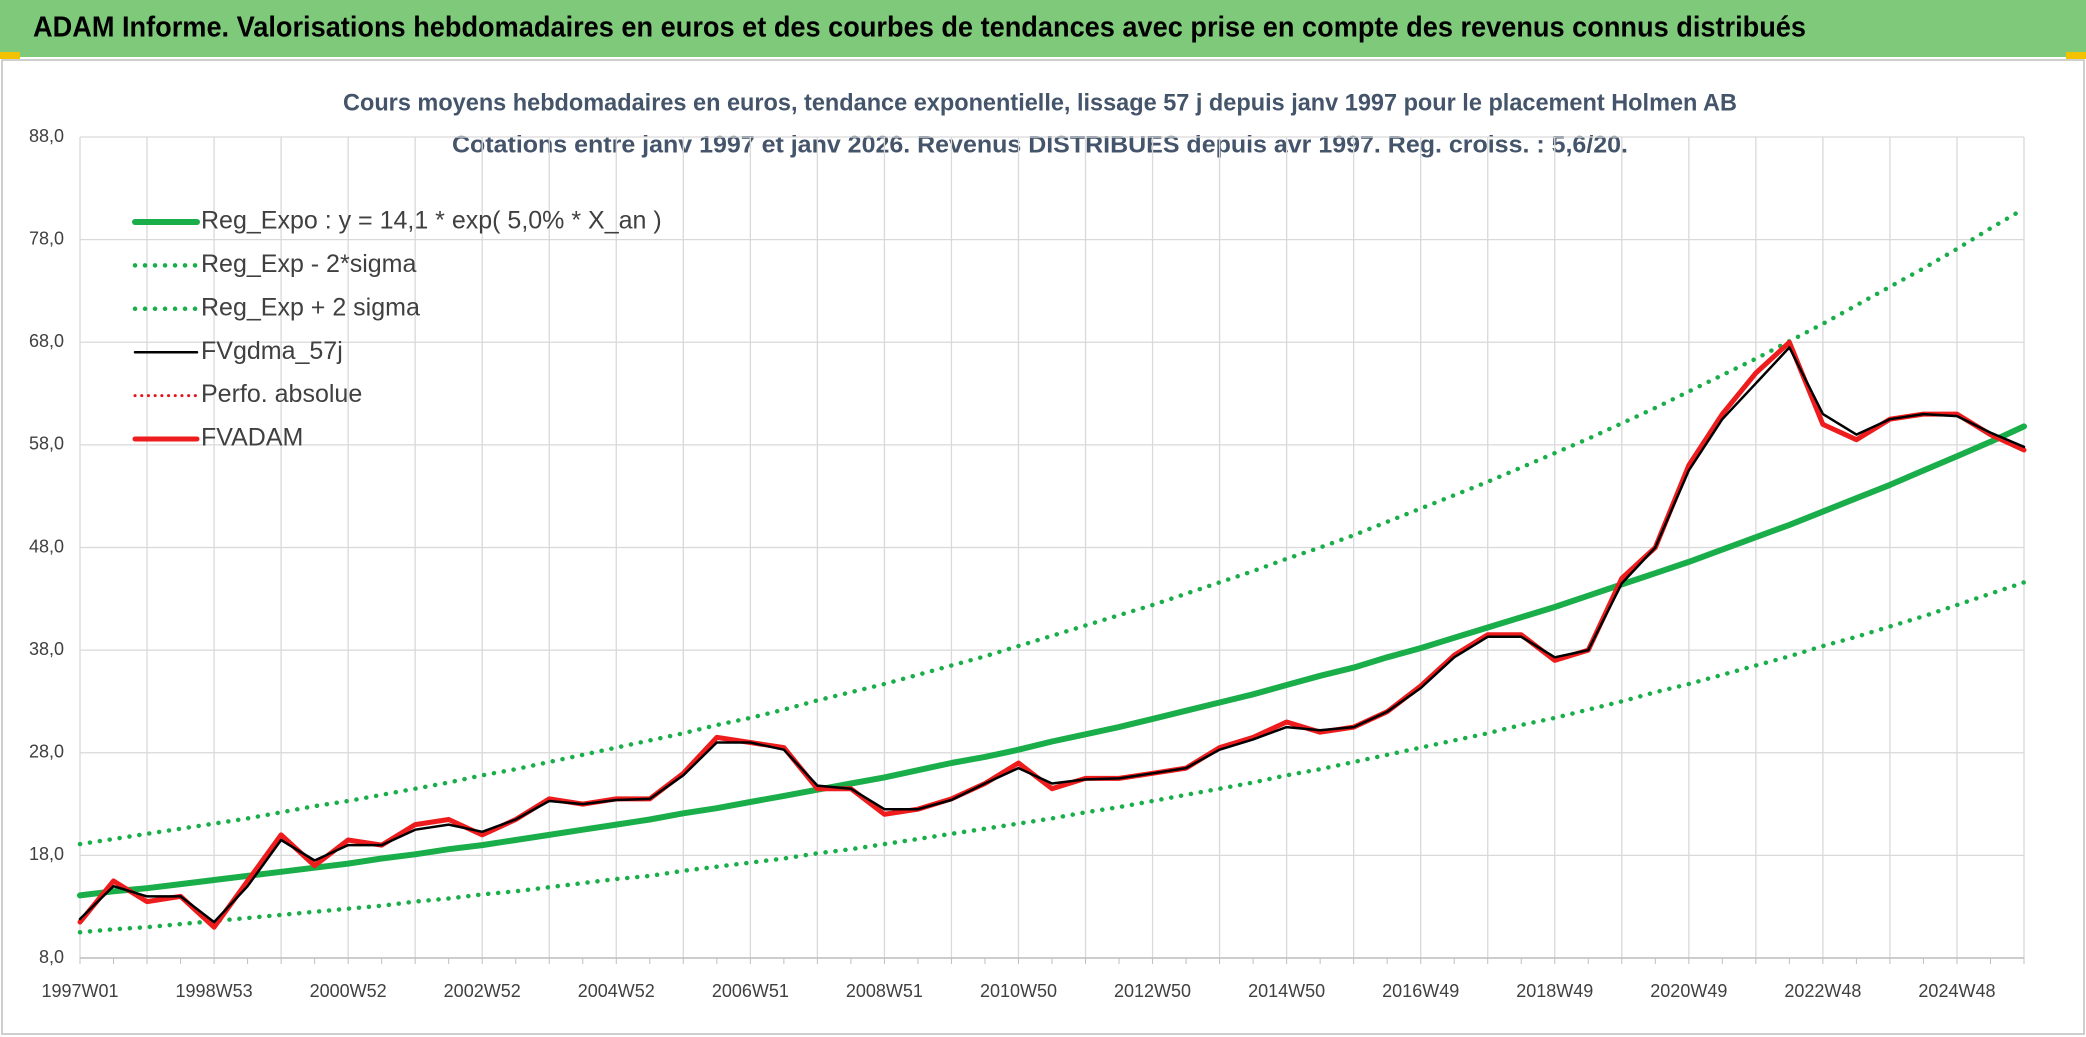 The image size is (2086, 1037). What do you see at coordinates (431, 221) in the screenshot?
I see `legend-label: Reg_Expo : y = 14,1 * exp( 5,0% * X_an )` at bounding box center [431, 221].